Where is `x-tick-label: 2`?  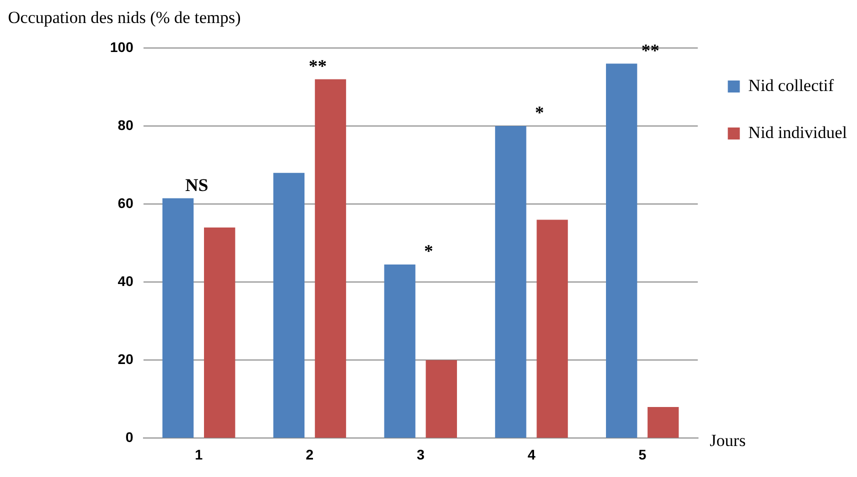 x-tick-label: 2 is located at coordinates (310, 454).